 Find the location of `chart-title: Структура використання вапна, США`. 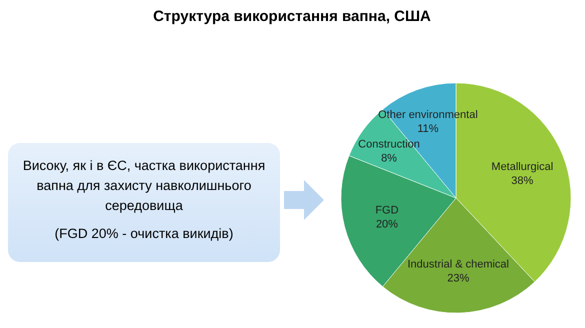

chart-title: Структура використання вапна, США is located at coordinates (292, 16).